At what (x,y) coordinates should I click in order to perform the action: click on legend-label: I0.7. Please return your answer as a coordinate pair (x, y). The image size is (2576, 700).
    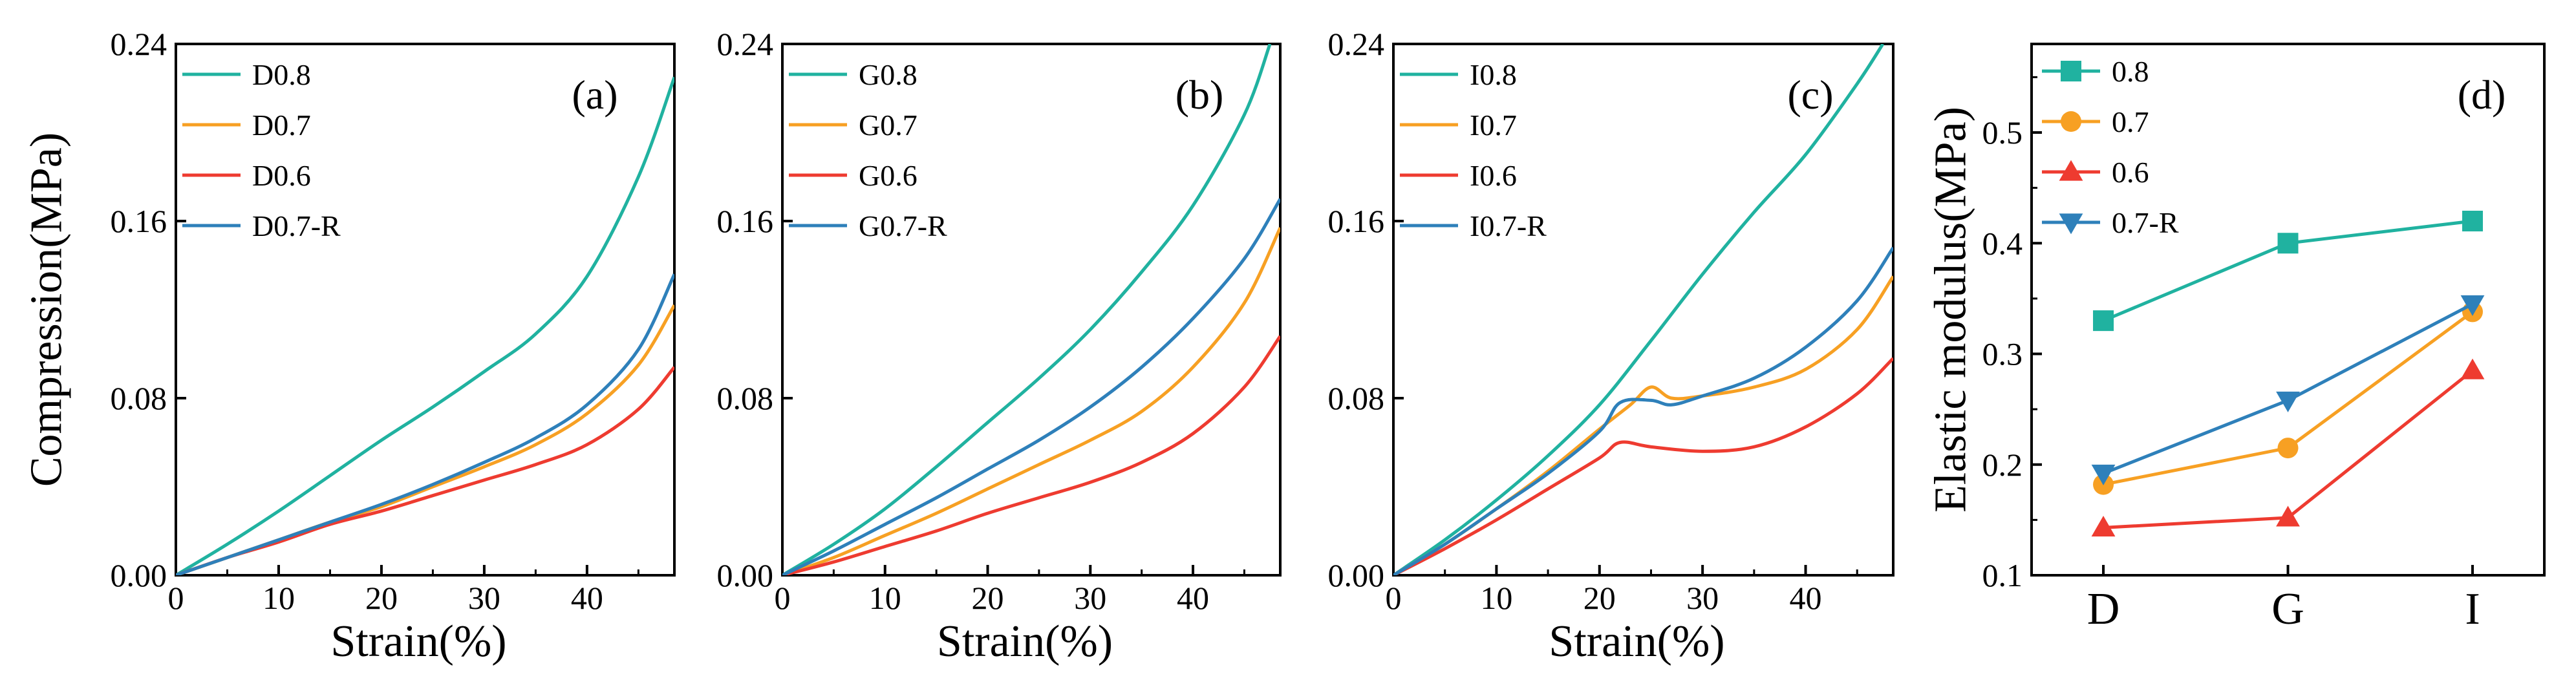
    Looking at the image, I should click on (1493, 126).